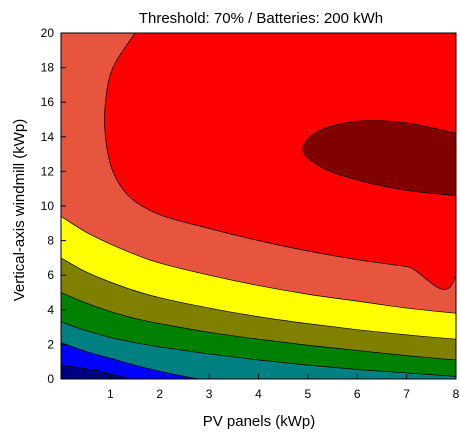 The width and height of the screenshot is (460, 434). What do you see at coordinates (48, 68) in the screenshot?
I see `y-tick-label: 18` at bounding box center [48, 68].